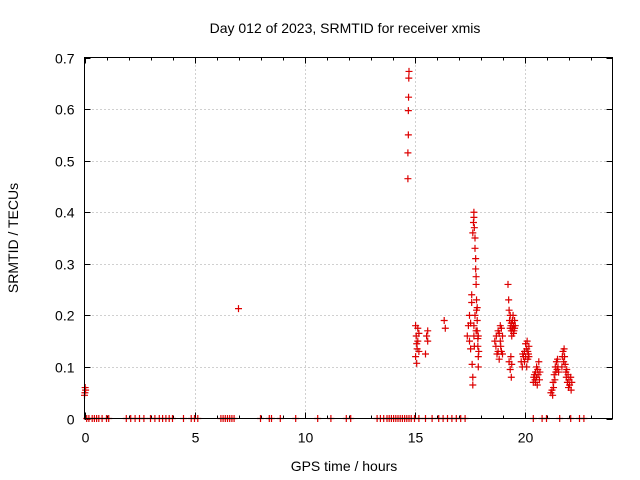 Image resolution: width=640 pixels, height=480 pixels. Describe the element at coordinates (65, 265) in the screenshot. I see `y-tick-label: 0.3` at that location.